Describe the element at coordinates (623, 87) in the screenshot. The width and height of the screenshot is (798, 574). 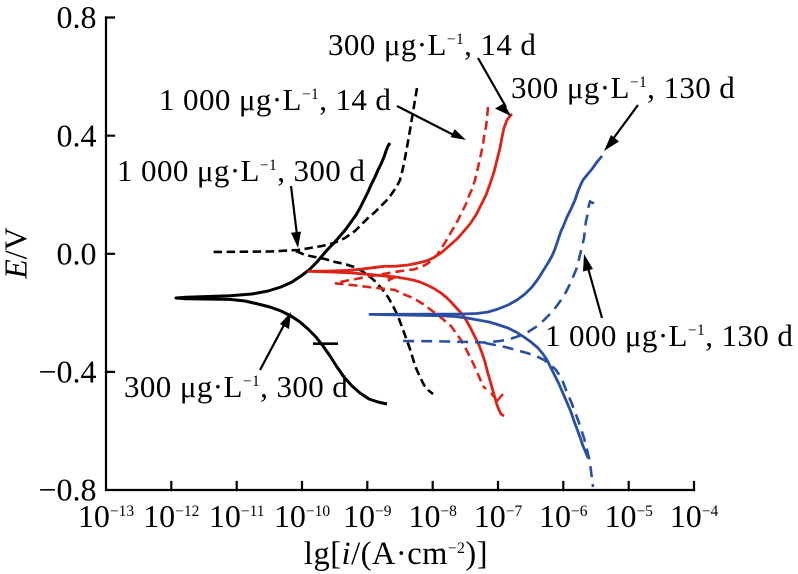
I see `svg-text: 300 μg·L−1, 130 d` at that location.